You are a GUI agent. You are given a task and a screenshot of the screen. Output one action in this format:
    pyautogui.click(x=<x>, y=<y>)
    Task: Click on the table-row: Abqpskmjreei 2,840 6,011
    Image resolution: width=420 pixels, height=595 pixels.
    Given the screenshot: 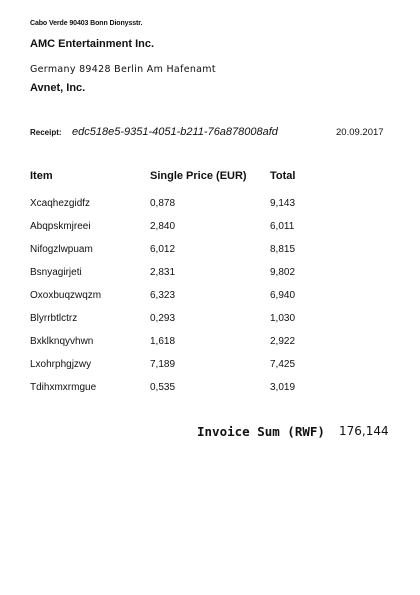 What is the action you would take?
    pyautogui.click(x=210, y=232)
    